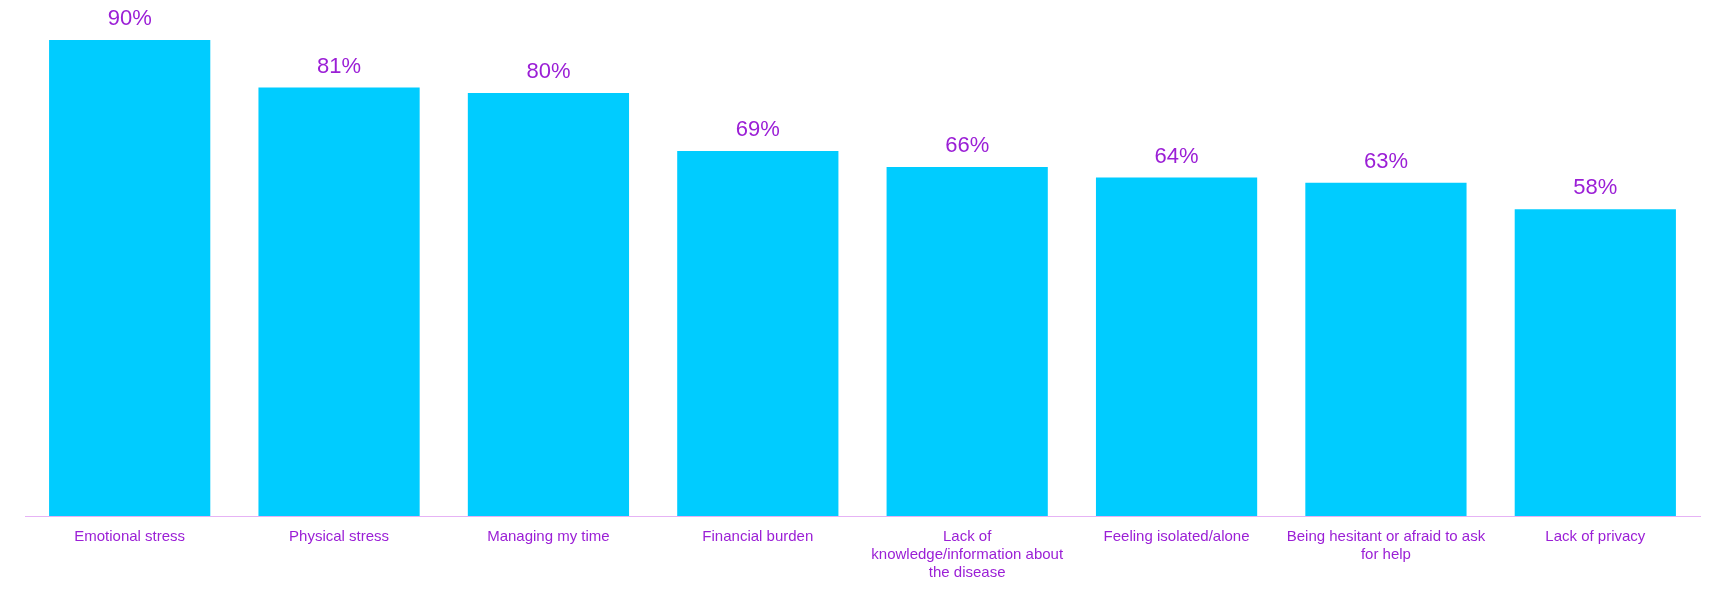  Describe the element at coordinates (548, 536) in the screenshot. I see `x-tick-label: Managing my time` at that location.